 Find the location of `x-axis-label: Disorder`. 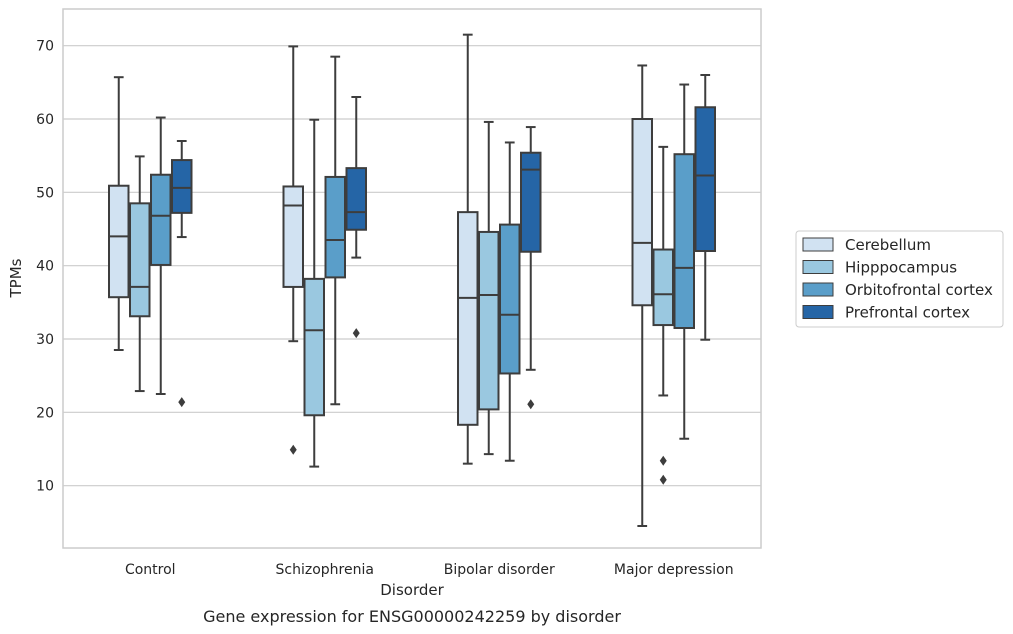

x-axis-label: Disorder is located at coordinates (412, 590).